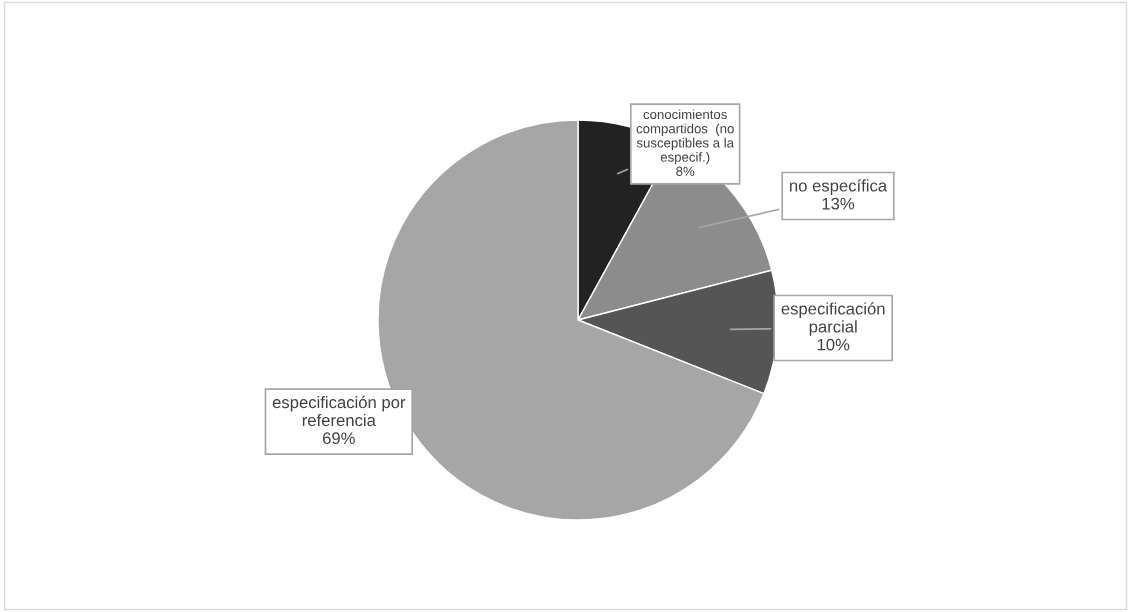 This screenshot has height=612, width=1131. Describe the element at coordinates (338, 438) in the screenshot. I see `data-label: 69%` at that location.